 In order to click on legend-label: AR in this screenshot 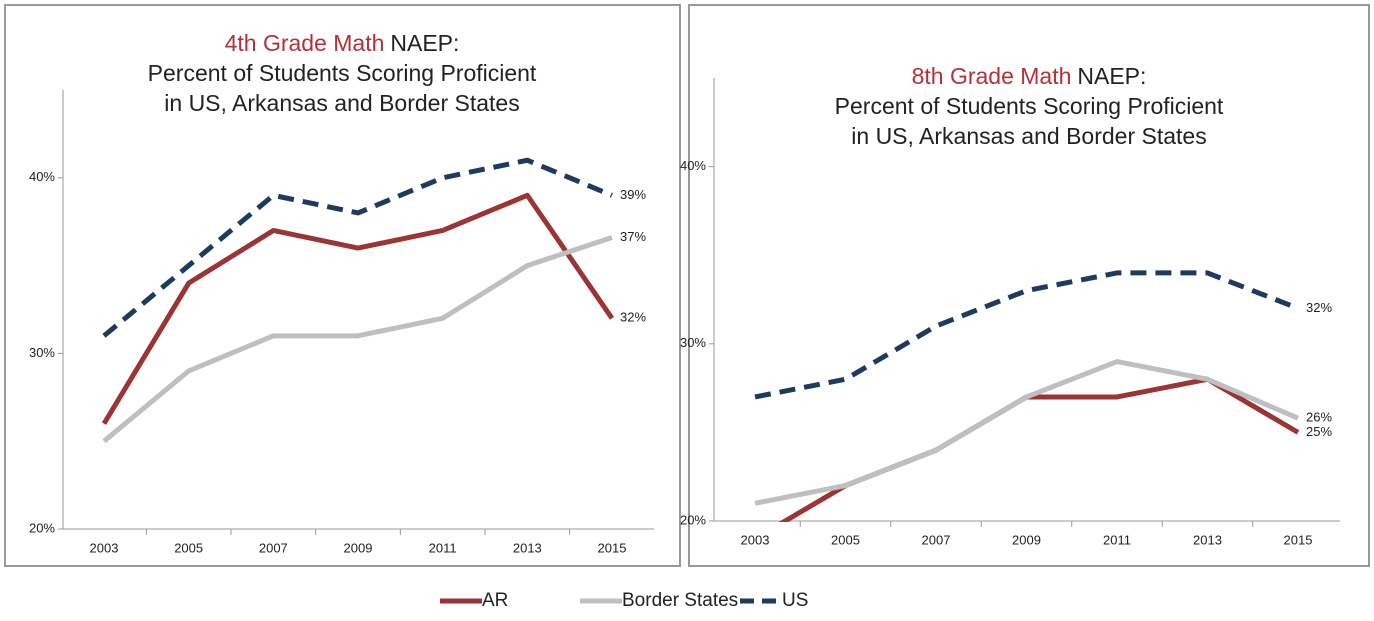, I will do `click(495, 600)`.